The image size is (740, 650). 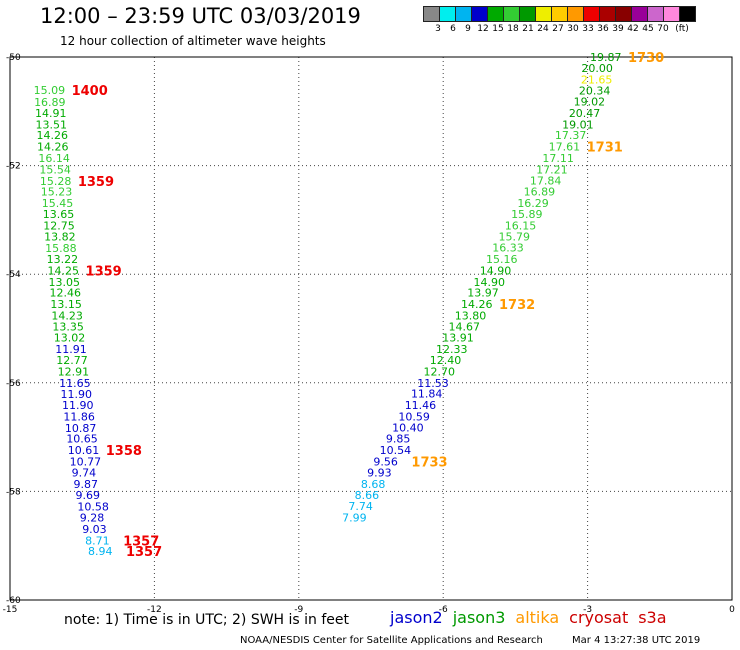 I want to click on y-tick-label: -54, so click(x=13, y=275).